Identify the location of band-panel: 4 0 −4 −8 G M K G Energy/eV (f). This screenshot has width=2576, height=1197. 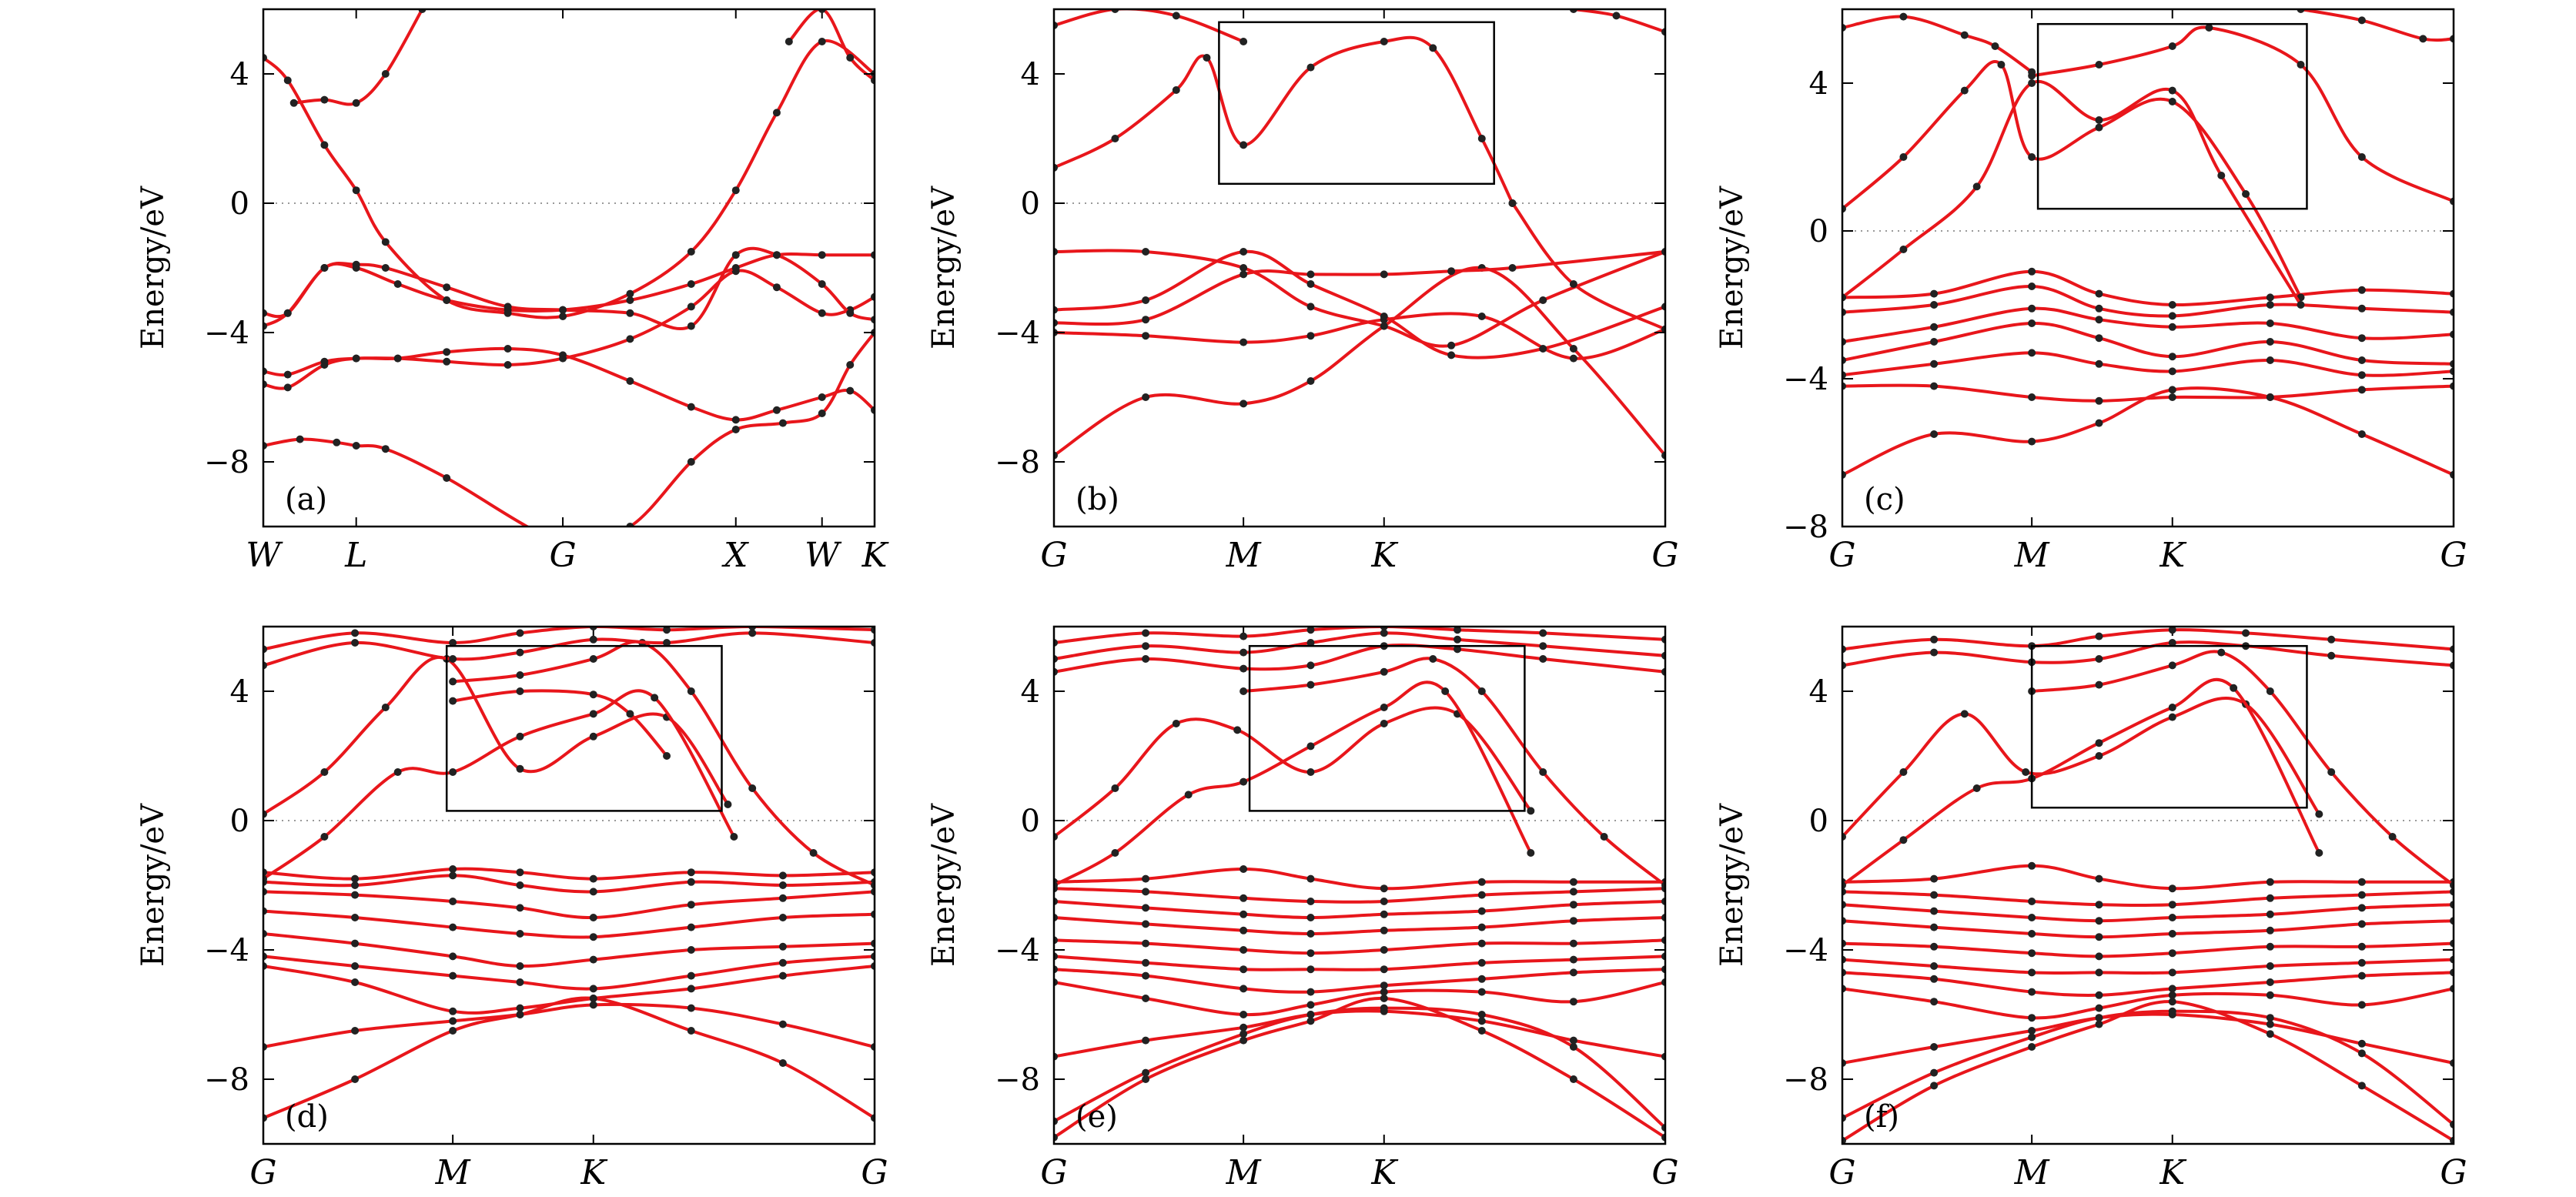
(2091, 908).